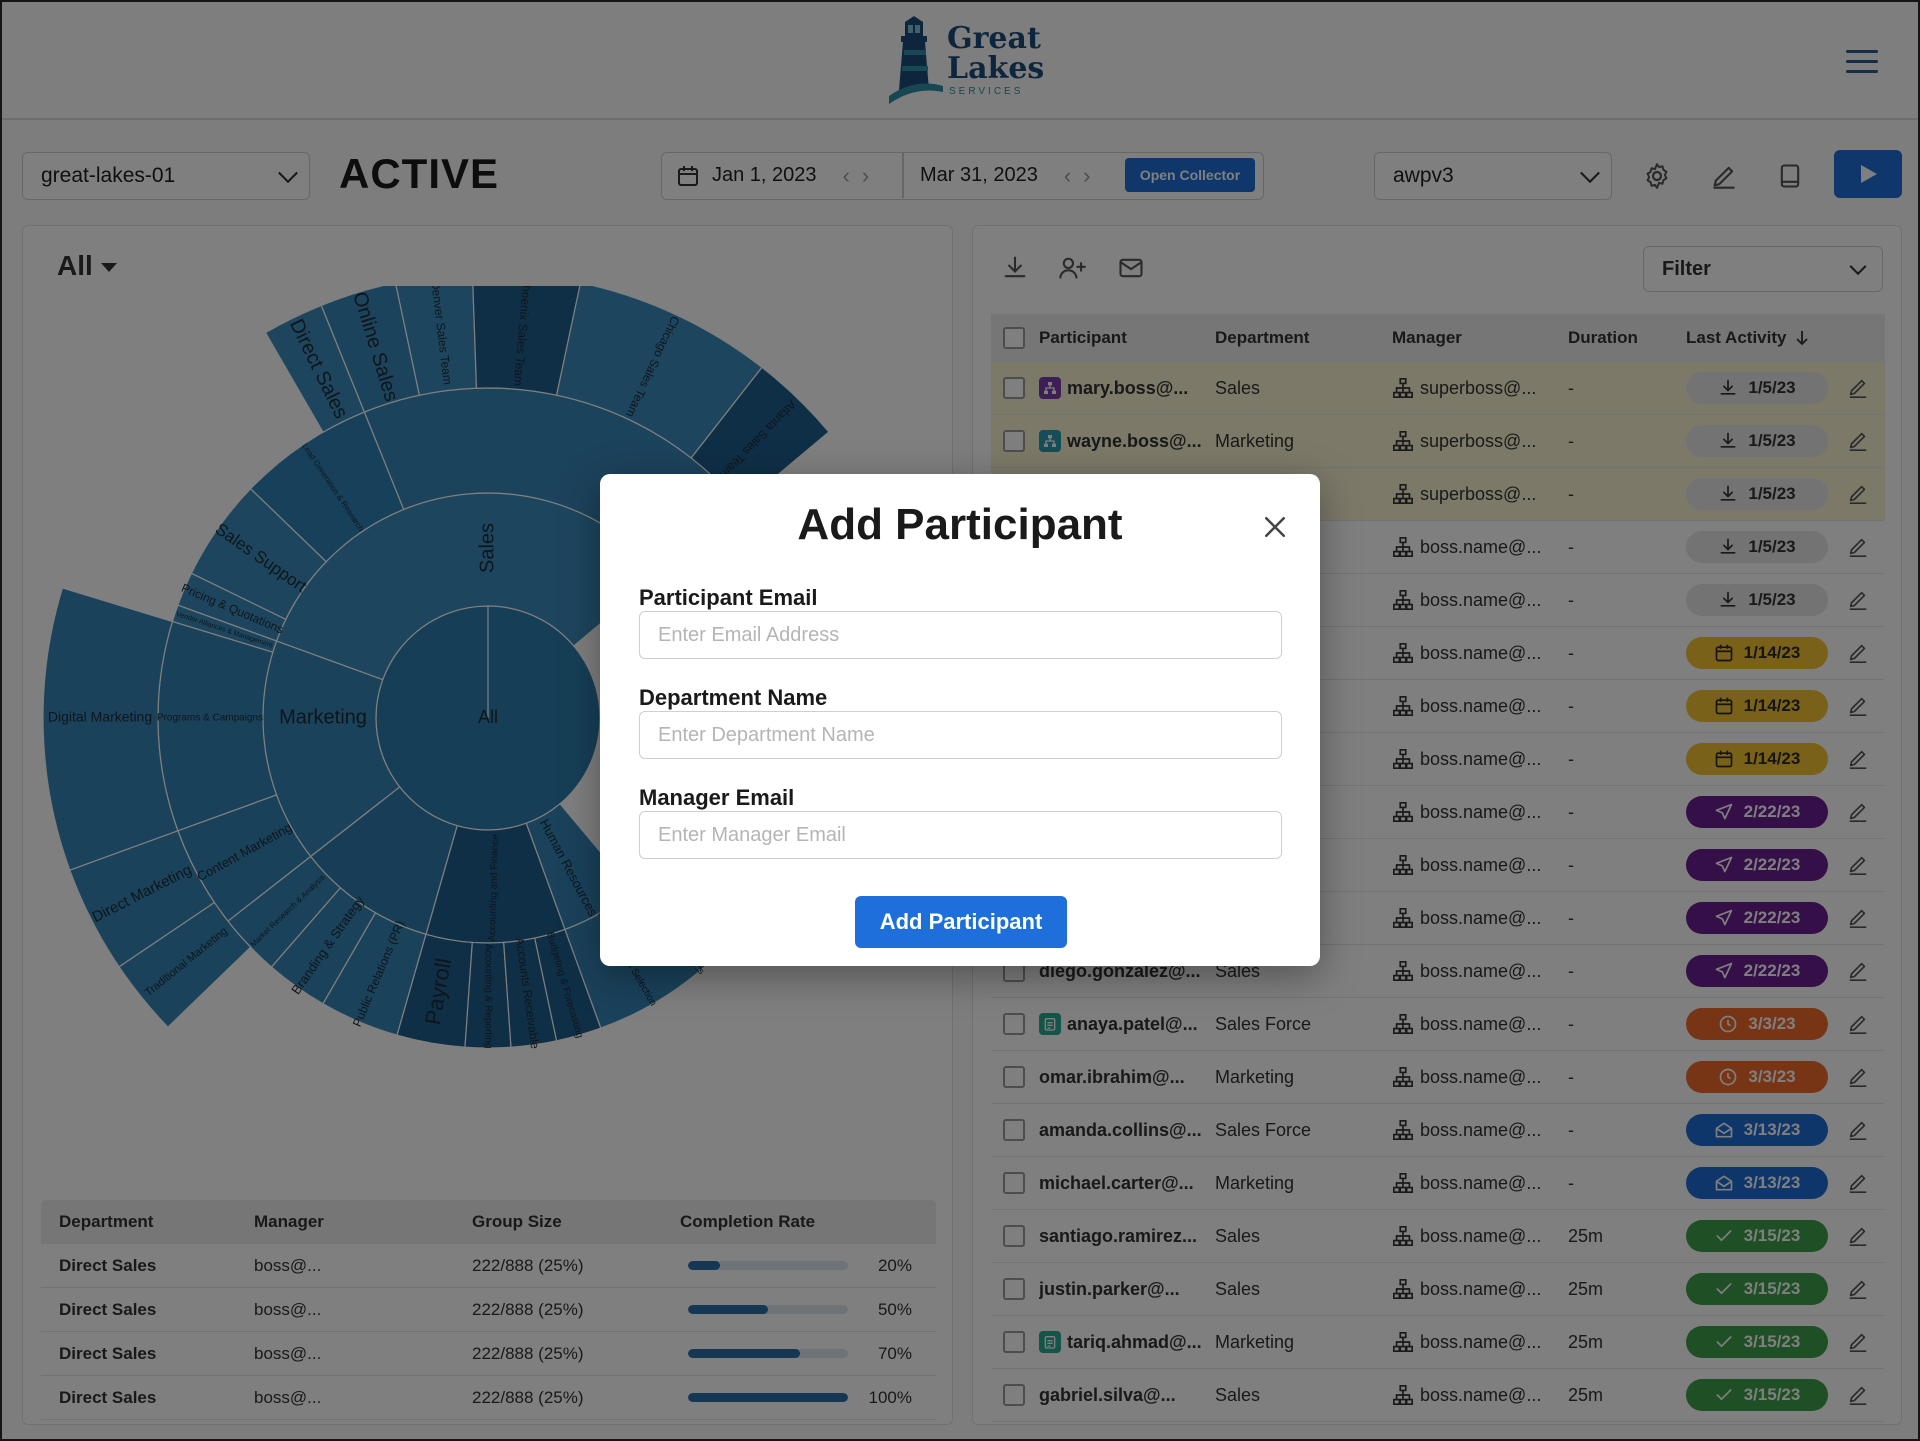  Describe the element at coordinates (960, 635) in the screenshot. I see `participant-email-input` at that location.